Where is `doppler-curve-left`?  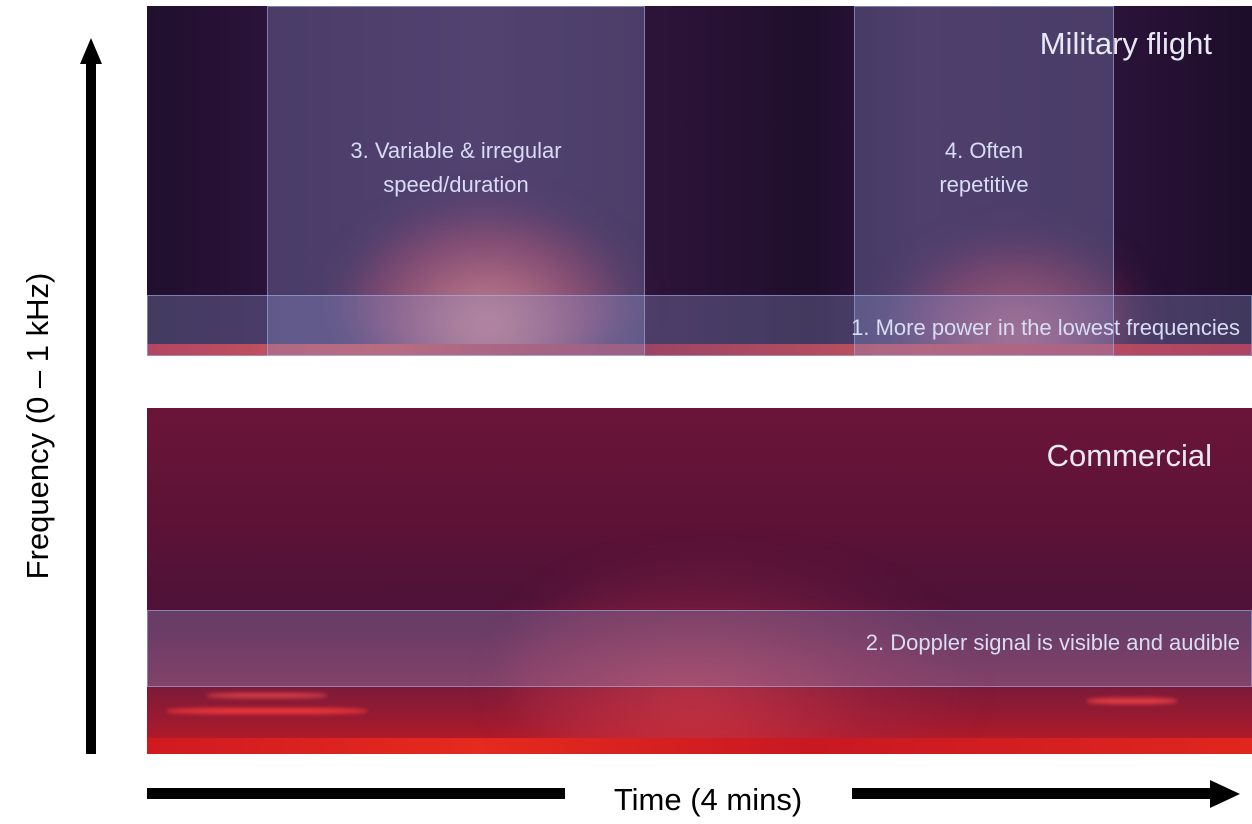
doppler-curve-left is located at coordinates (267, 711).